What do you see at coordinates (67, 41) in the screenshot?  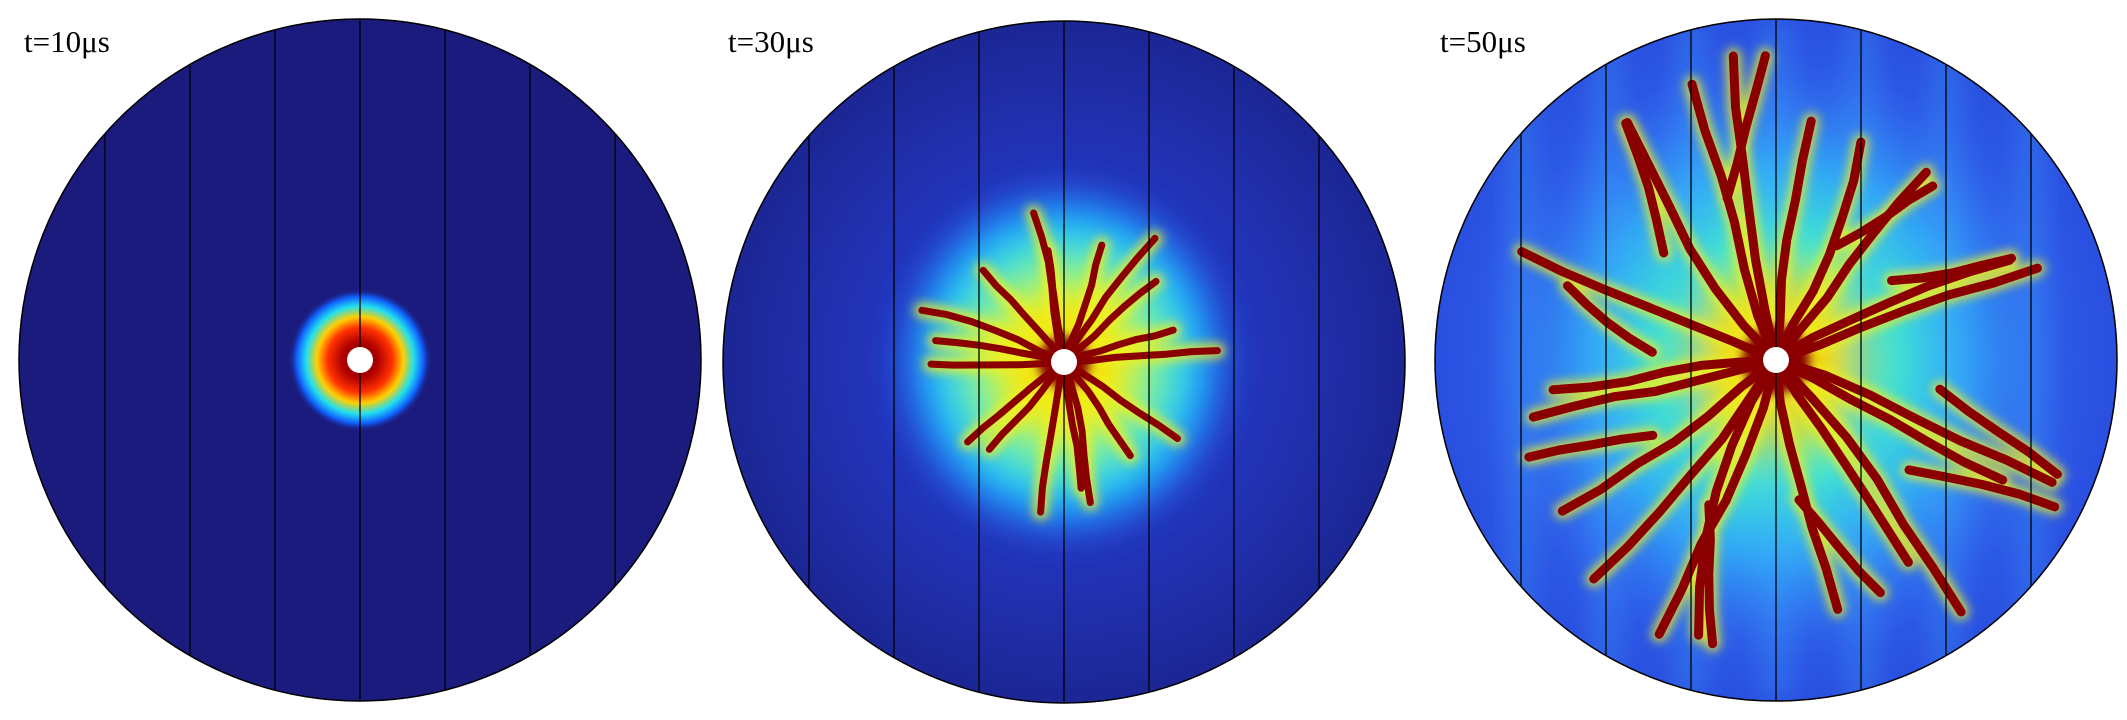 I see `time-label: t=10μs` at bounding box center [67, 41].